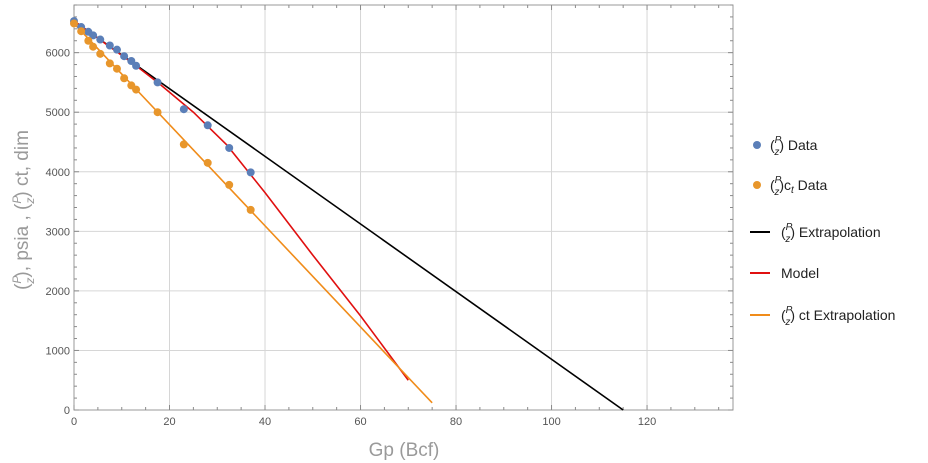 This screenshot has height=463, width=928. I want to click on series-points, so click(162, 115).